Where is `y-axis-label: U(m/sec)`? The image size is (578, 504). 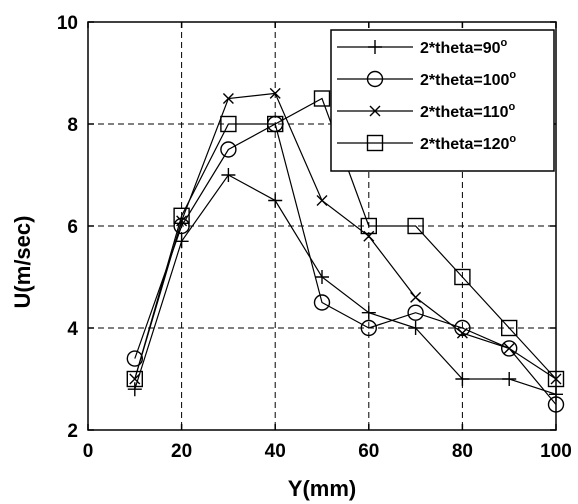 y-axis-label: U(m/sec) is located at coordinates (22, 262).